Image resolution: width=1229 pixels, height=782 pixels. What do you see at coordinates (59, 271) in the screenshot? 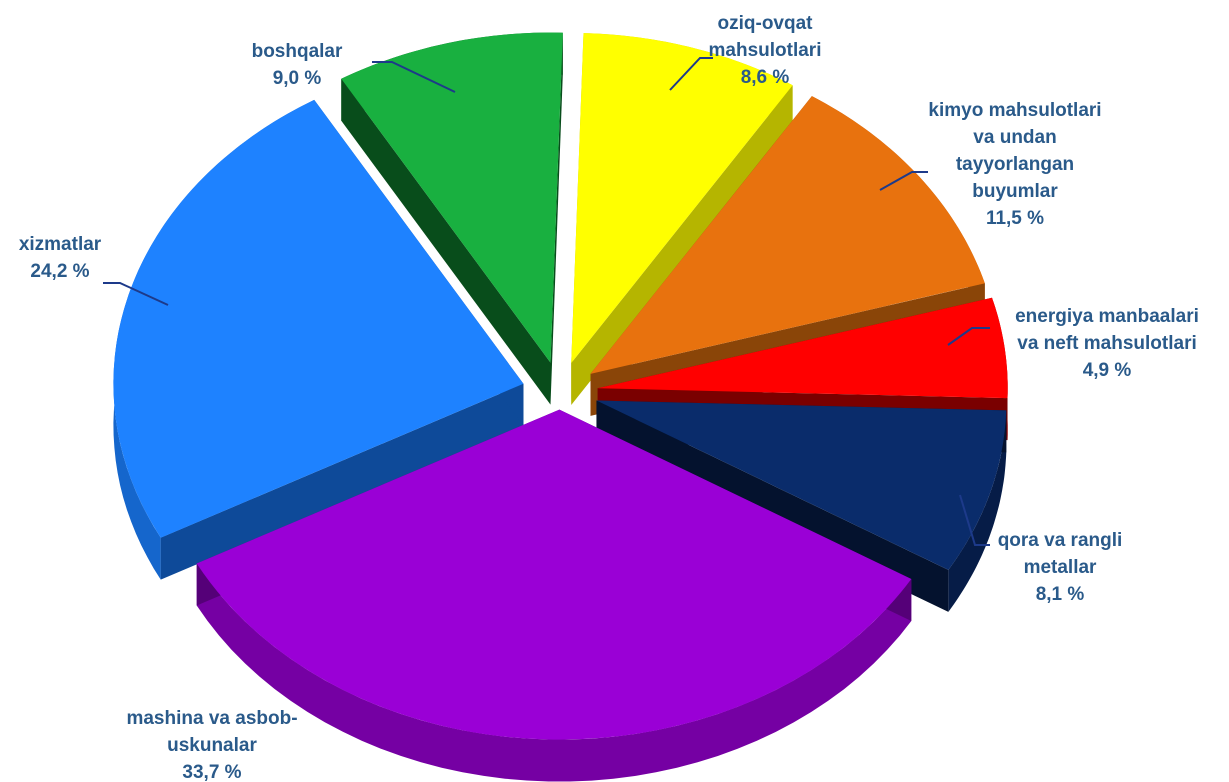
I see `slice-value-5: 24,2 %` at bounding box center [59, 271].